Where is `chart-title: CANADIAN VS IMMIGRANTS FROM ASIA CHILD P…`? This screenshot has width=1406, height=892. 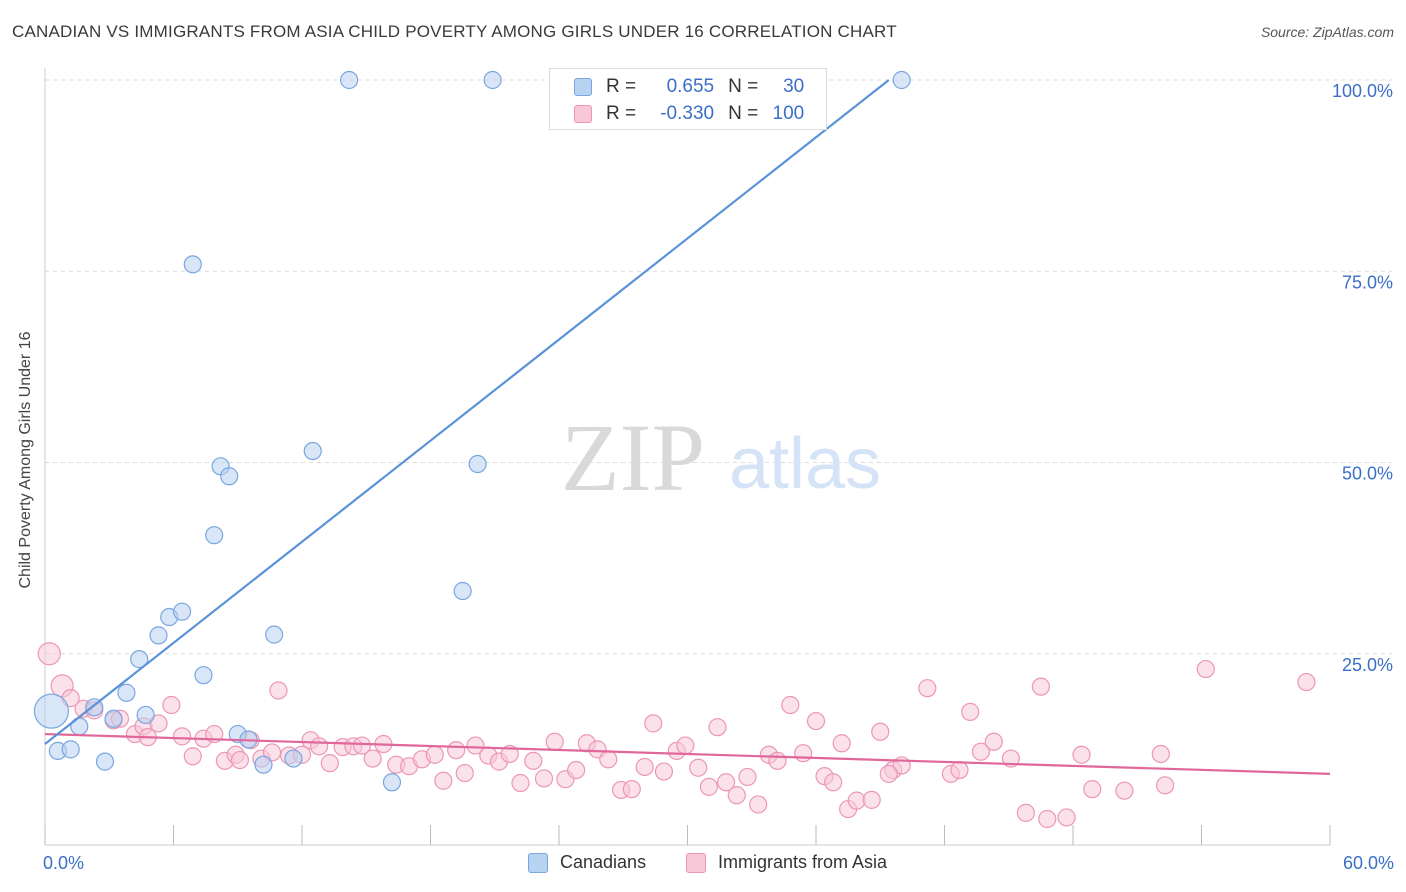 chart-title: CANADIAN VS IMMIGRANTS FROM ASIA CHILD P… is located at coordinates (454, 31).